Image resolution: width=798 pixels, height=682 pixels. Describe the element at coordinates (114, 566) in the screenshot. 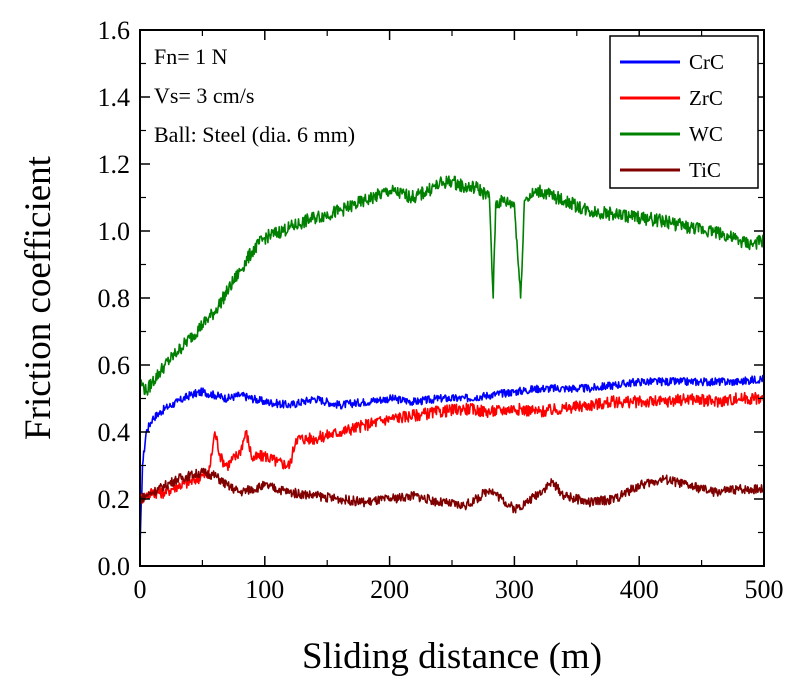

I see `y-tick-label: 0.0` at that location.